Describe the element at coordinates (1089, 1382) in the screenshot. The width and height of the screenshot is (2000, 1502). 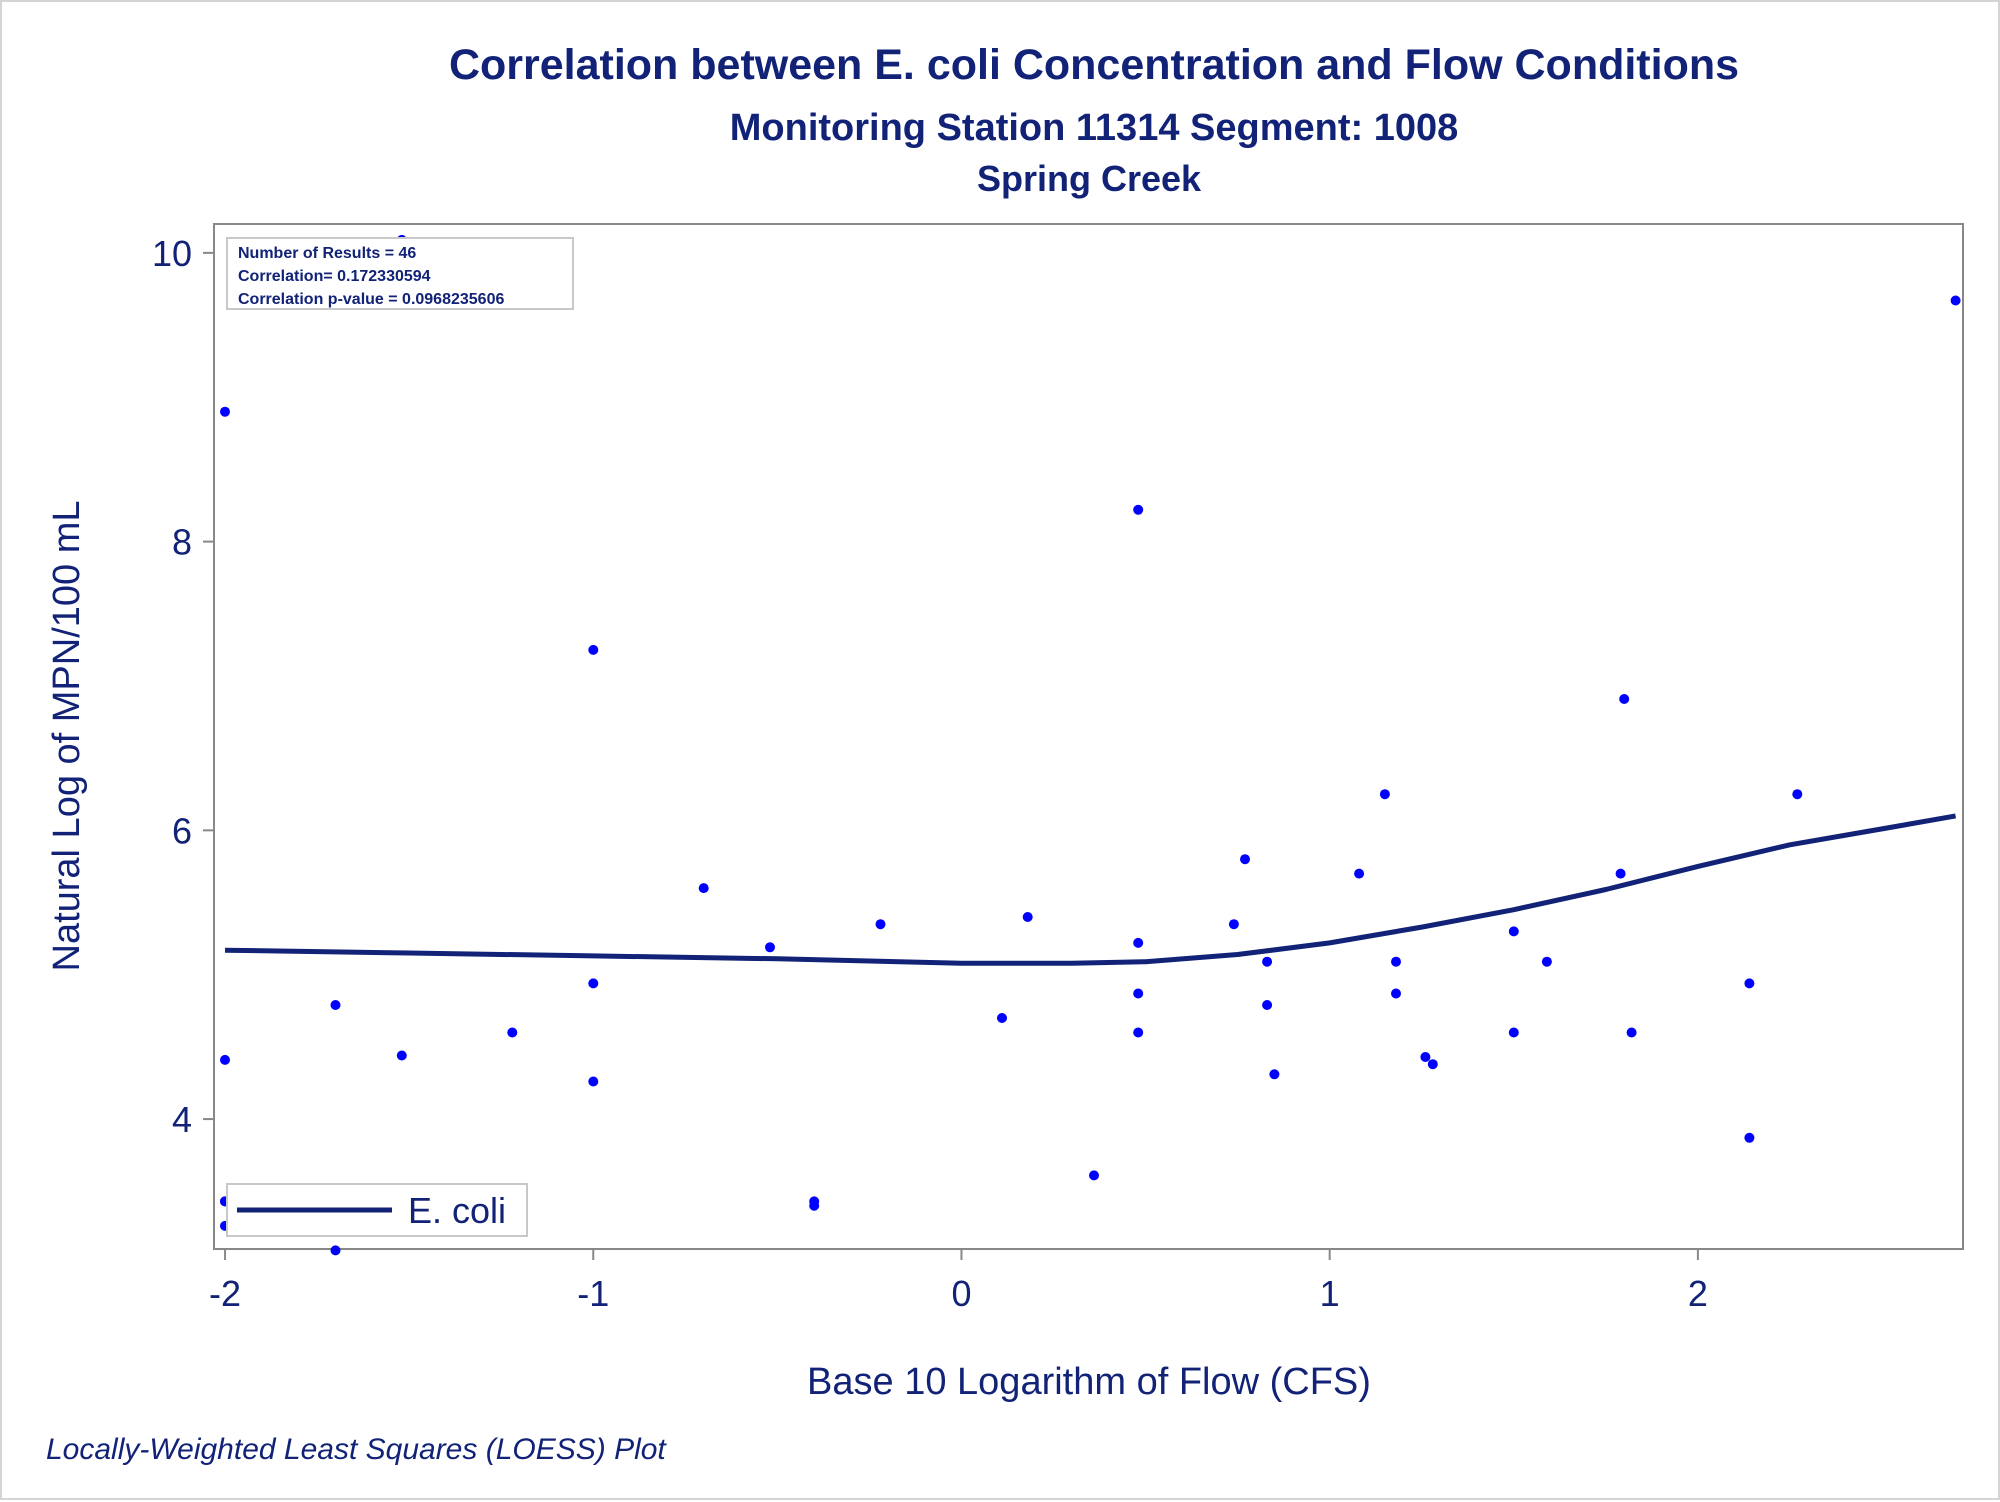
I see `x-axis-label: Base 10 Logarithm of Flow (CFS)` at that location.